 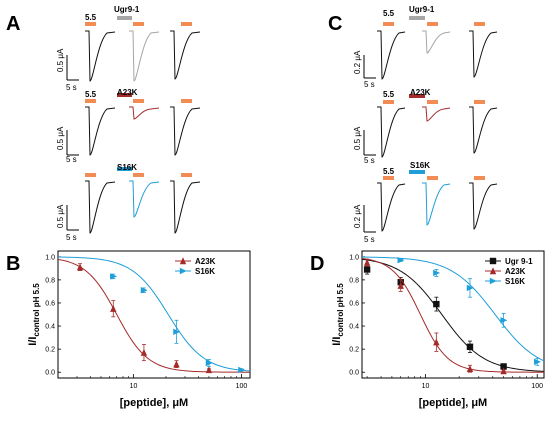 I want to click on y-tick-label: 0.2, so click(x=354, y=350).